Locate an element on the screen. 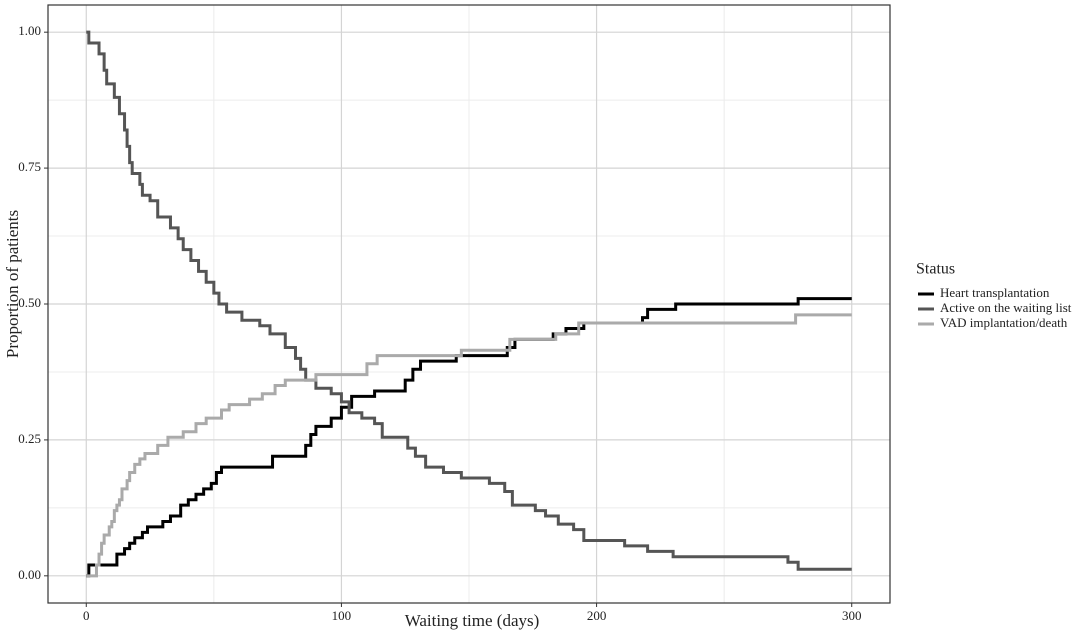 Image resolution: width=1084 pixels, height=640 pixels. y-tick-label: 0.00 is located at coordinates (29, 574).